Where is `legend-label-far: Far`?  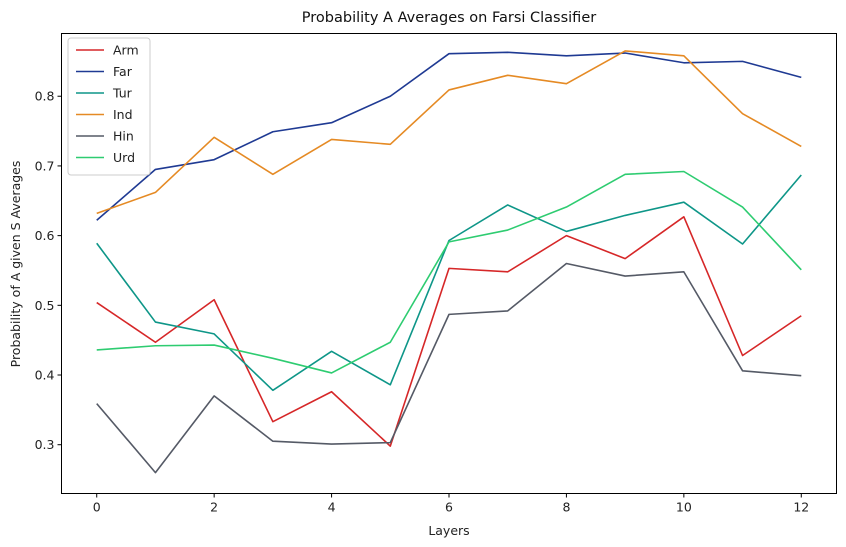
legend-label-far: Far is located at coordinates (123, 71).